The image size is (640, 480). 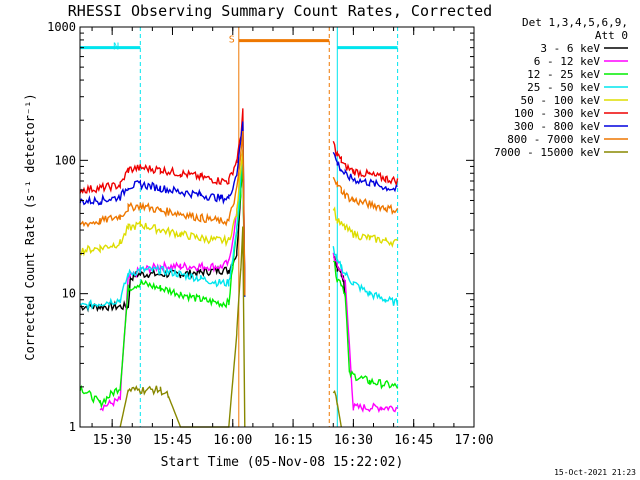 I want to click on y-tick-label-1: 10, so click(x=69, y=294).